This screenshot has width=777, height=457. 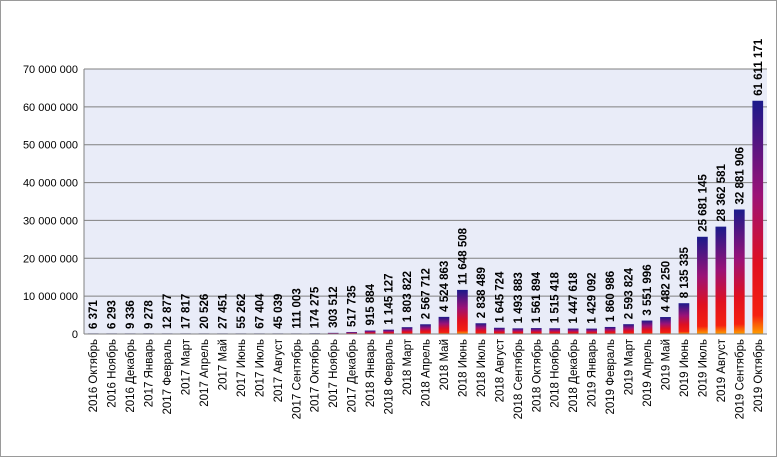 What do you see at coordinates (187, 311) in the screenshot?
I see `data-label: 17 817` at bounding box center [187, 311].